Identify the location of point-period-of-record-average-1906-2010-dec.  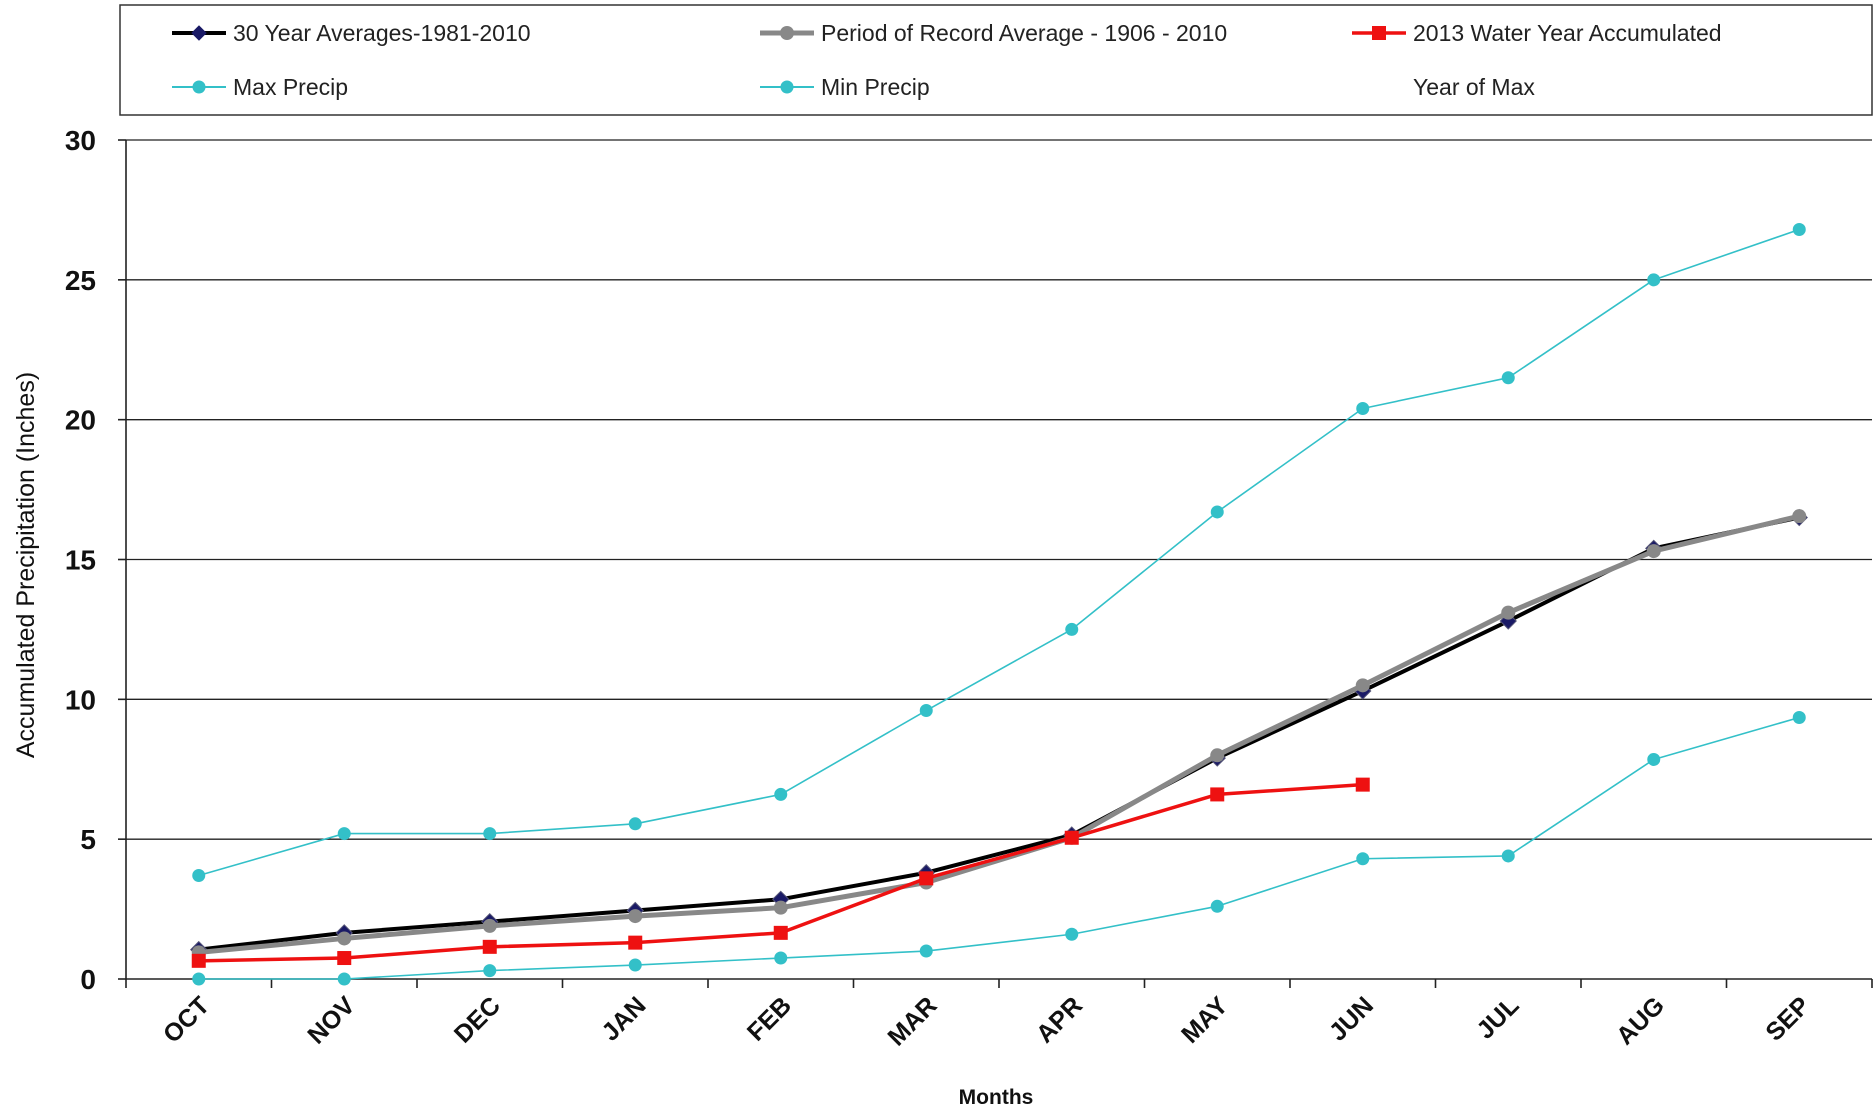
(489, 925).